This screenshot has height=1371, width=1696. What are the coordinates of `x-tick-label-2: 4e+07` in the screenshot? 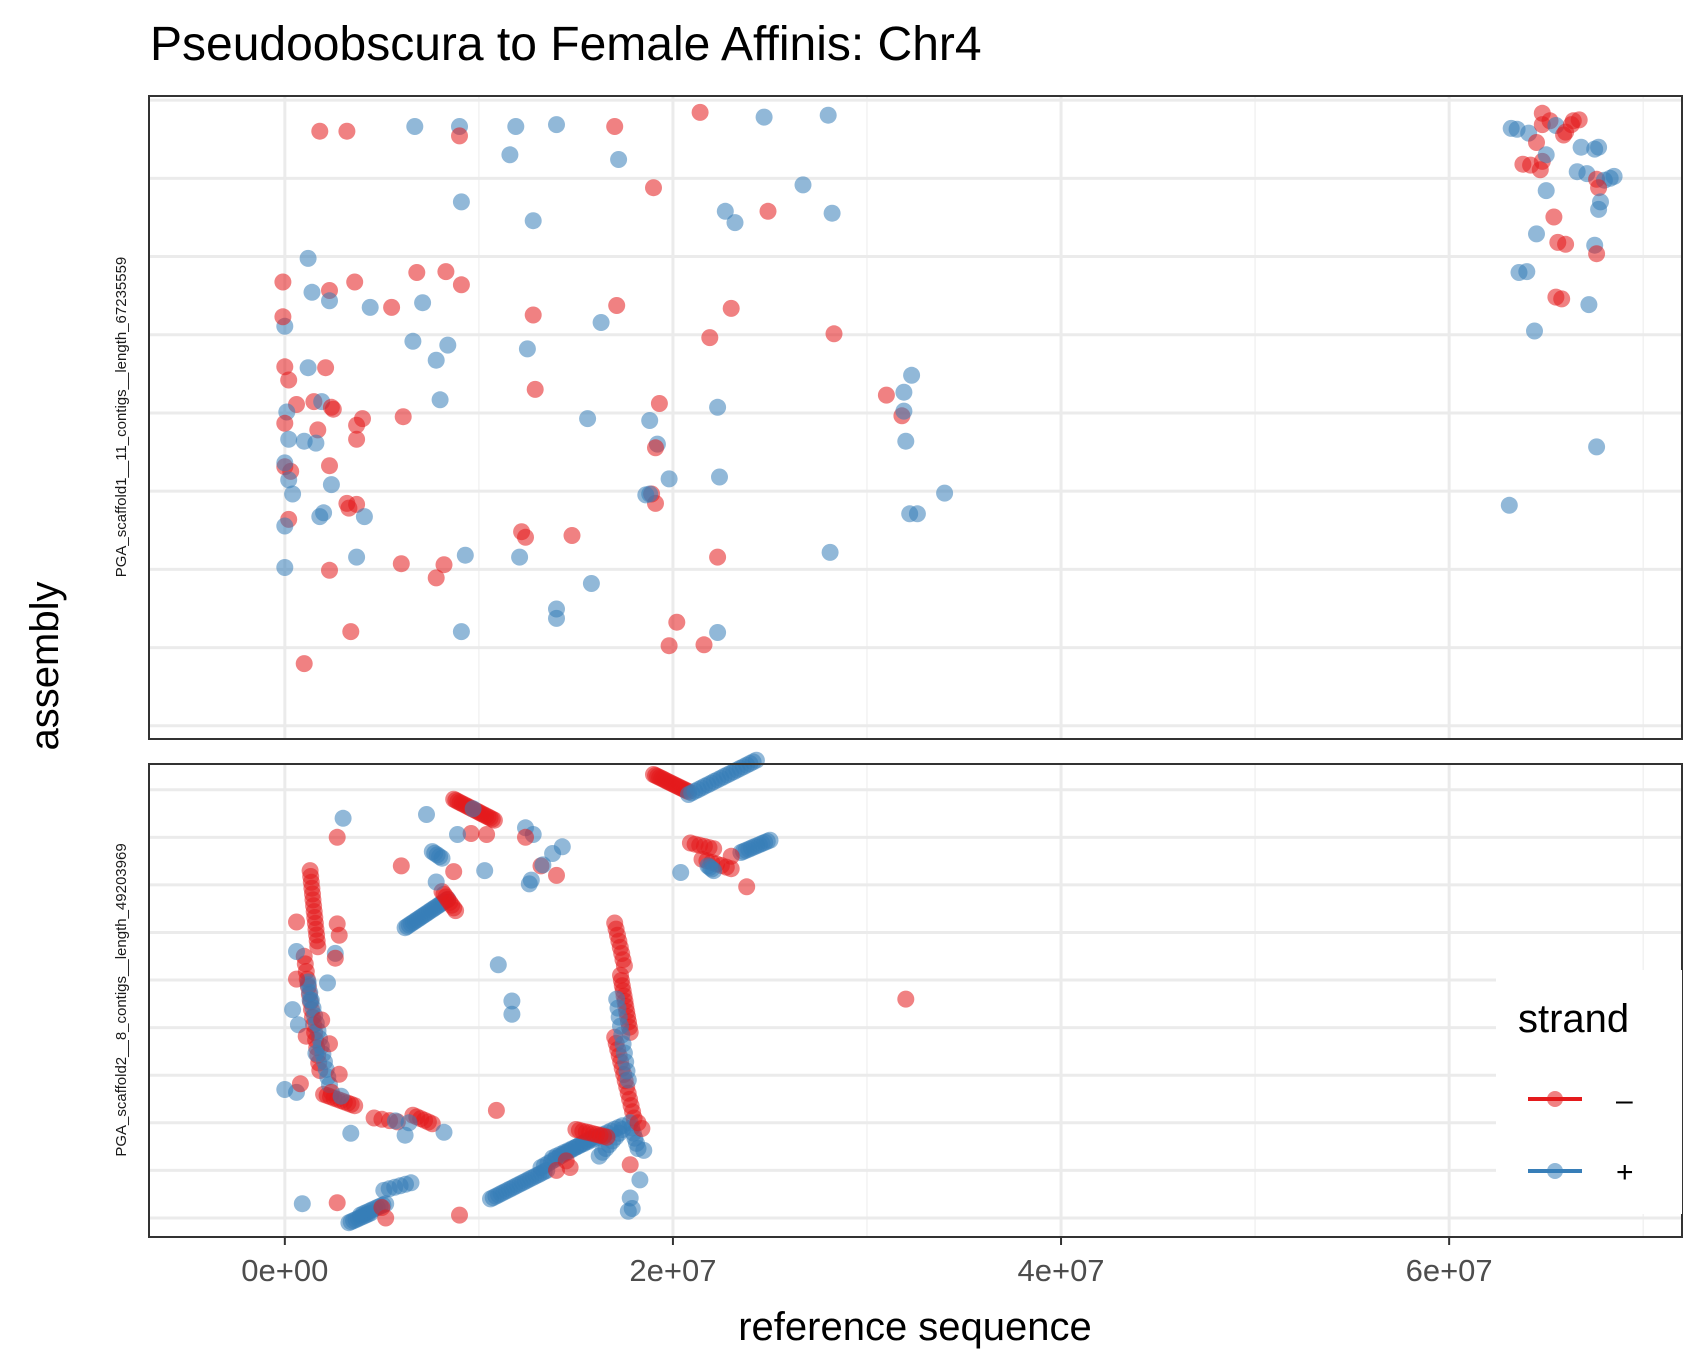 It's located at (1060, 1270).